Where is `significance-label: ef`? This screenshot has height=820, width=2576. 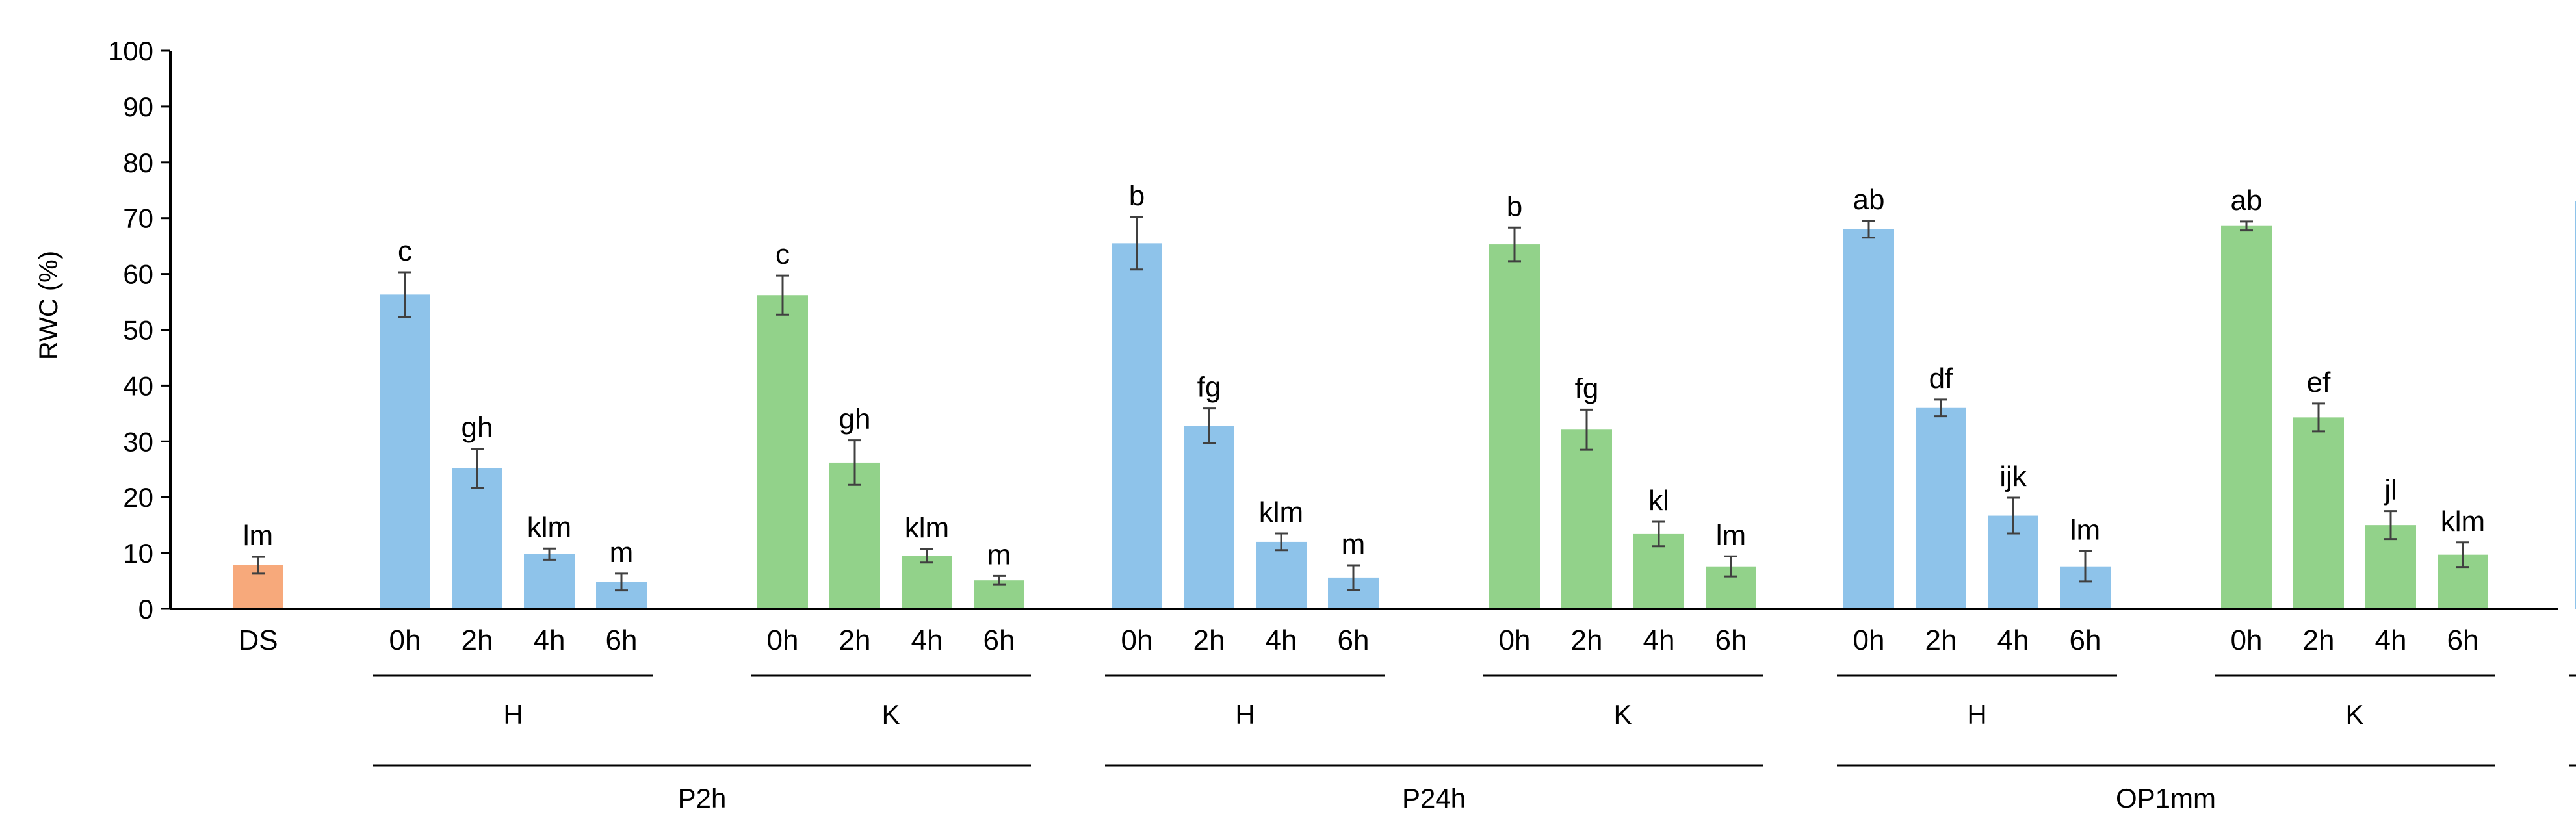
significance-label: ef is located at coordinates (2319, 382).